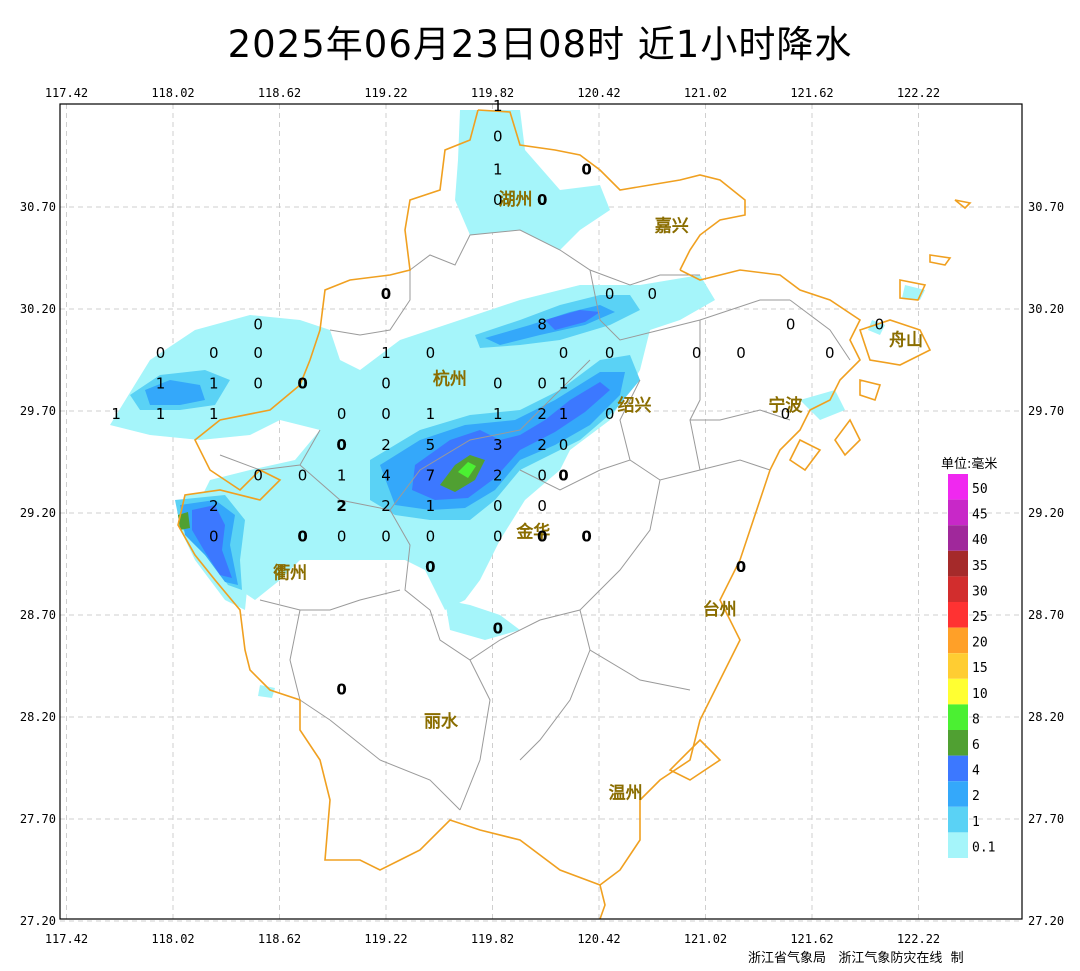 The width and height of the screenshot is (1080, 971). I want to click on legend: 50 45 40 35 30 25 20 15 10 8 6 4 2 1 0.1, so click(971, 666).